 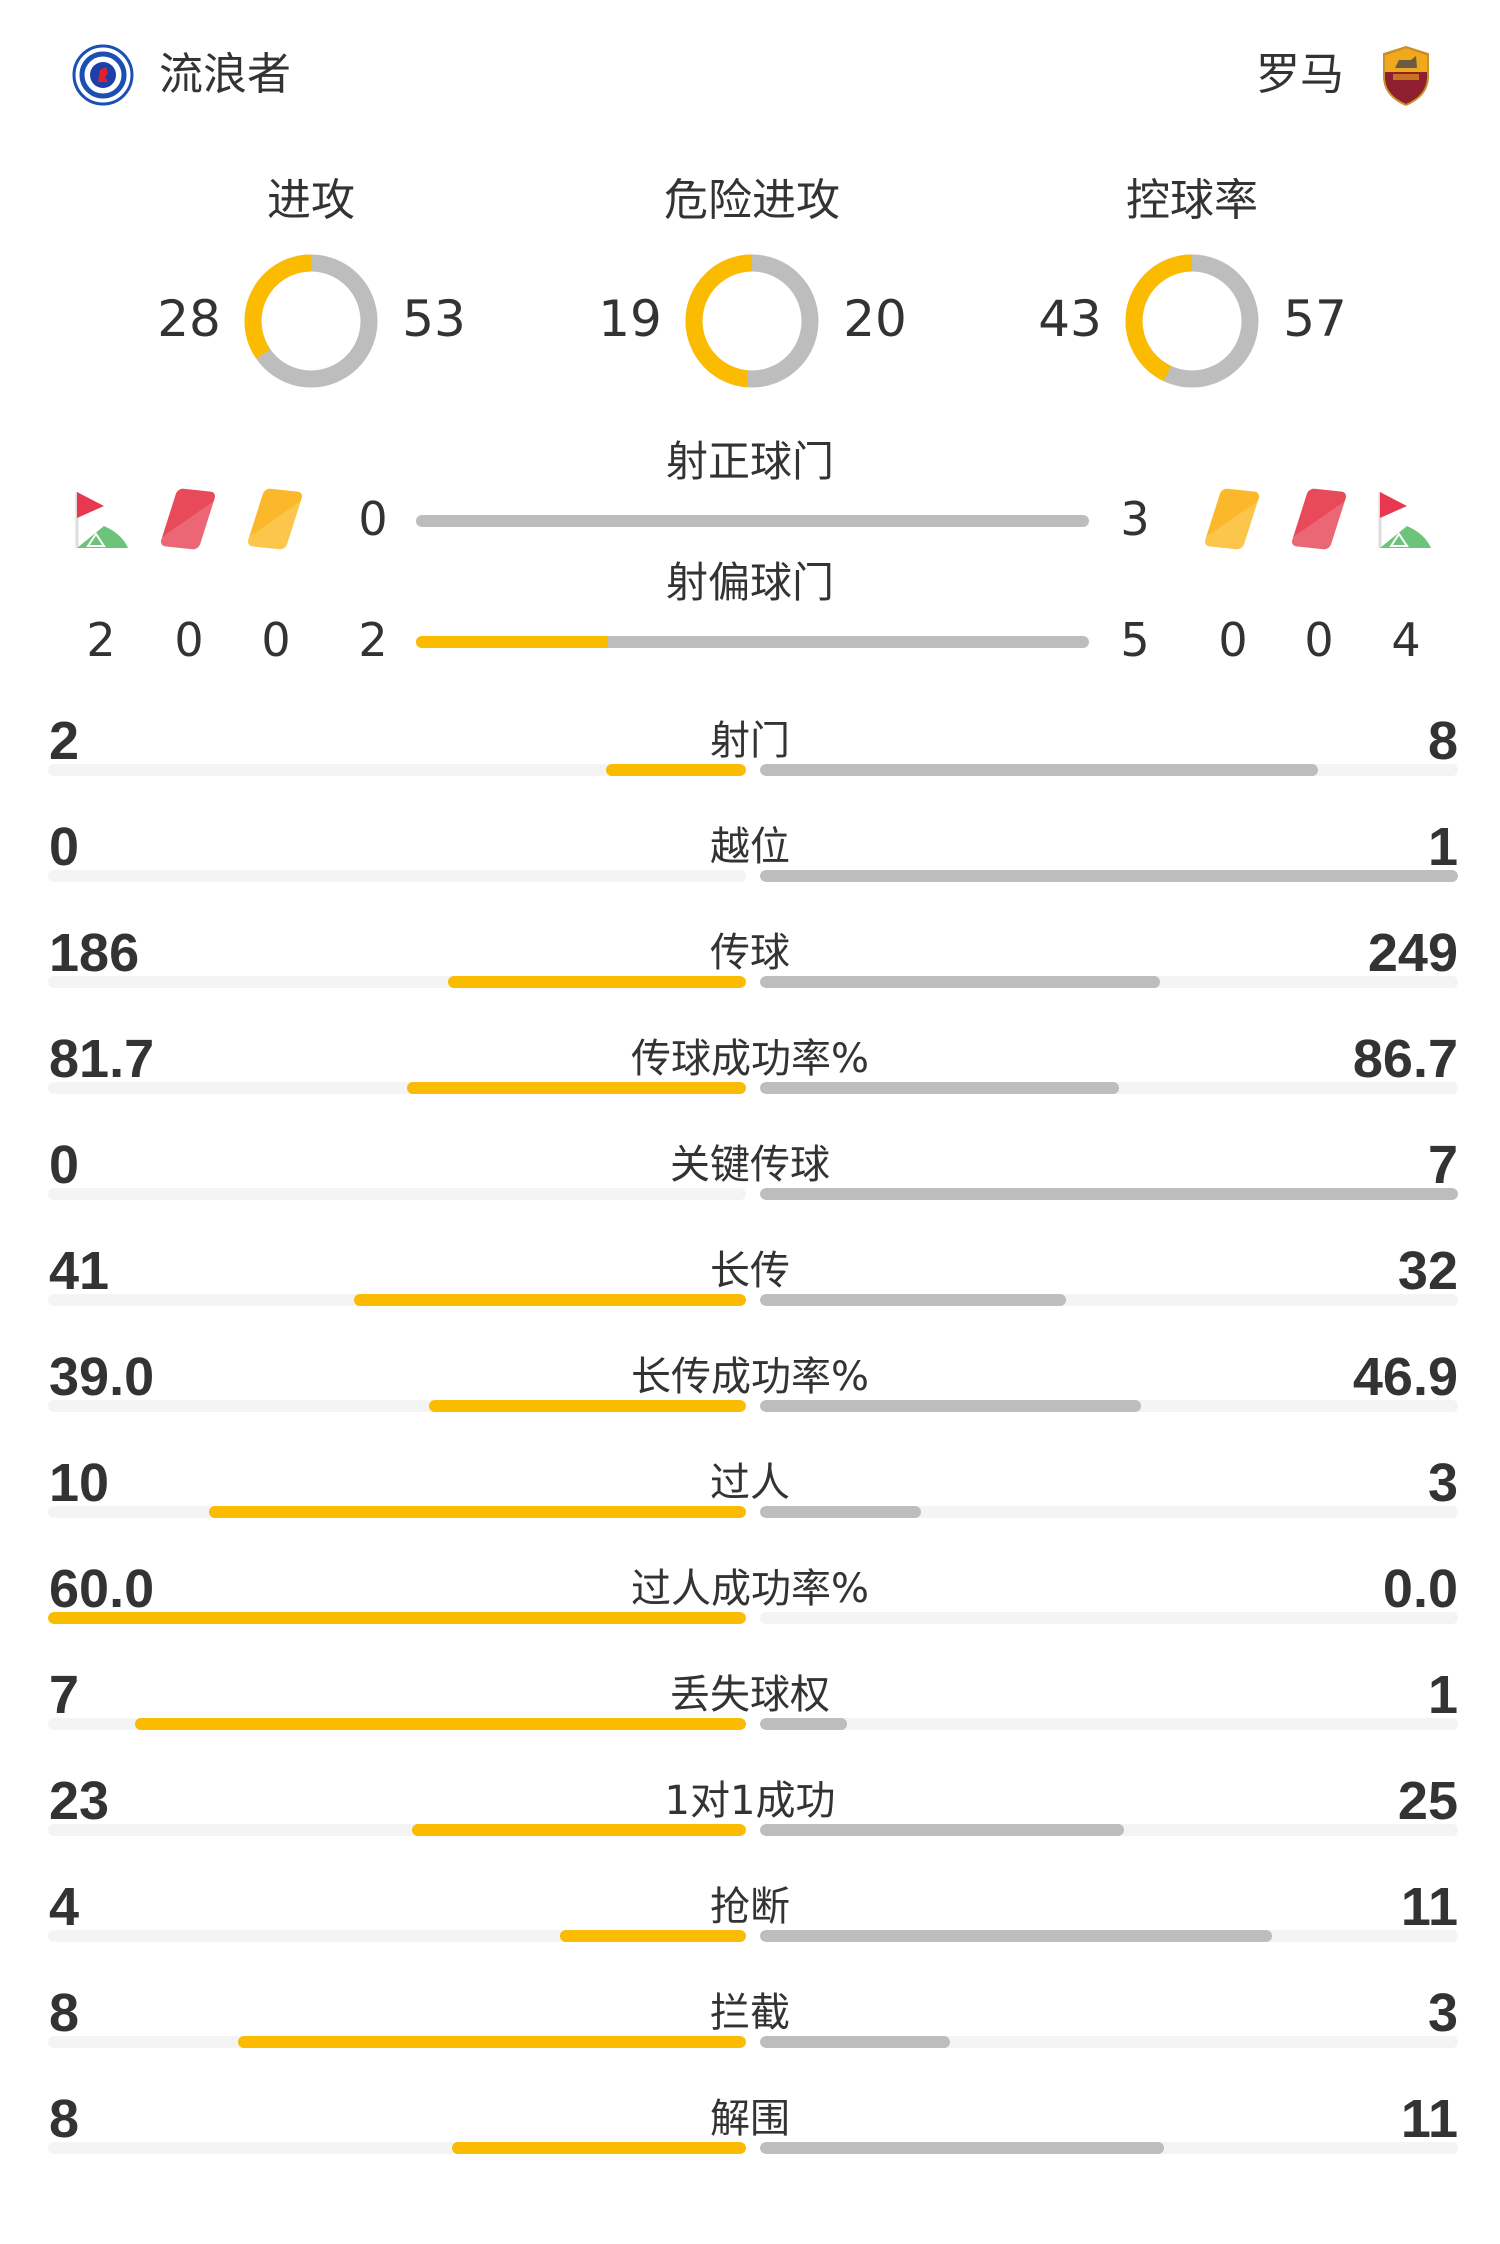 What do you see at coordinates (512, 642) in the screenshot?
I see `shots-off-target-home-fill` at bounding box center [512, 642].